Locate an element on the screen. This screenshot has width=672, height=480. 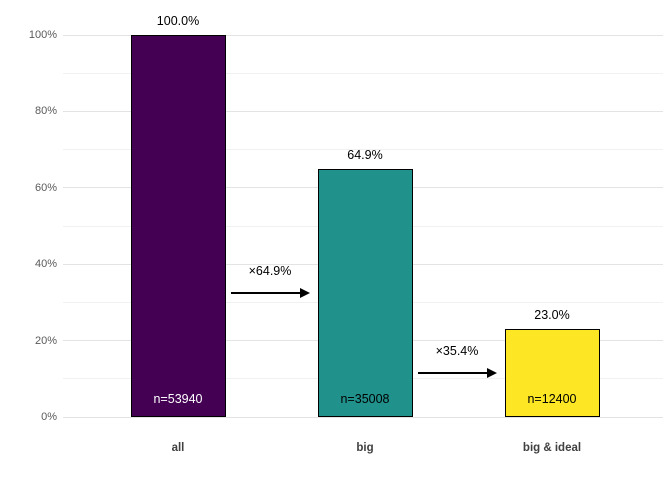
bar-big is located at coordinates (365, 293).